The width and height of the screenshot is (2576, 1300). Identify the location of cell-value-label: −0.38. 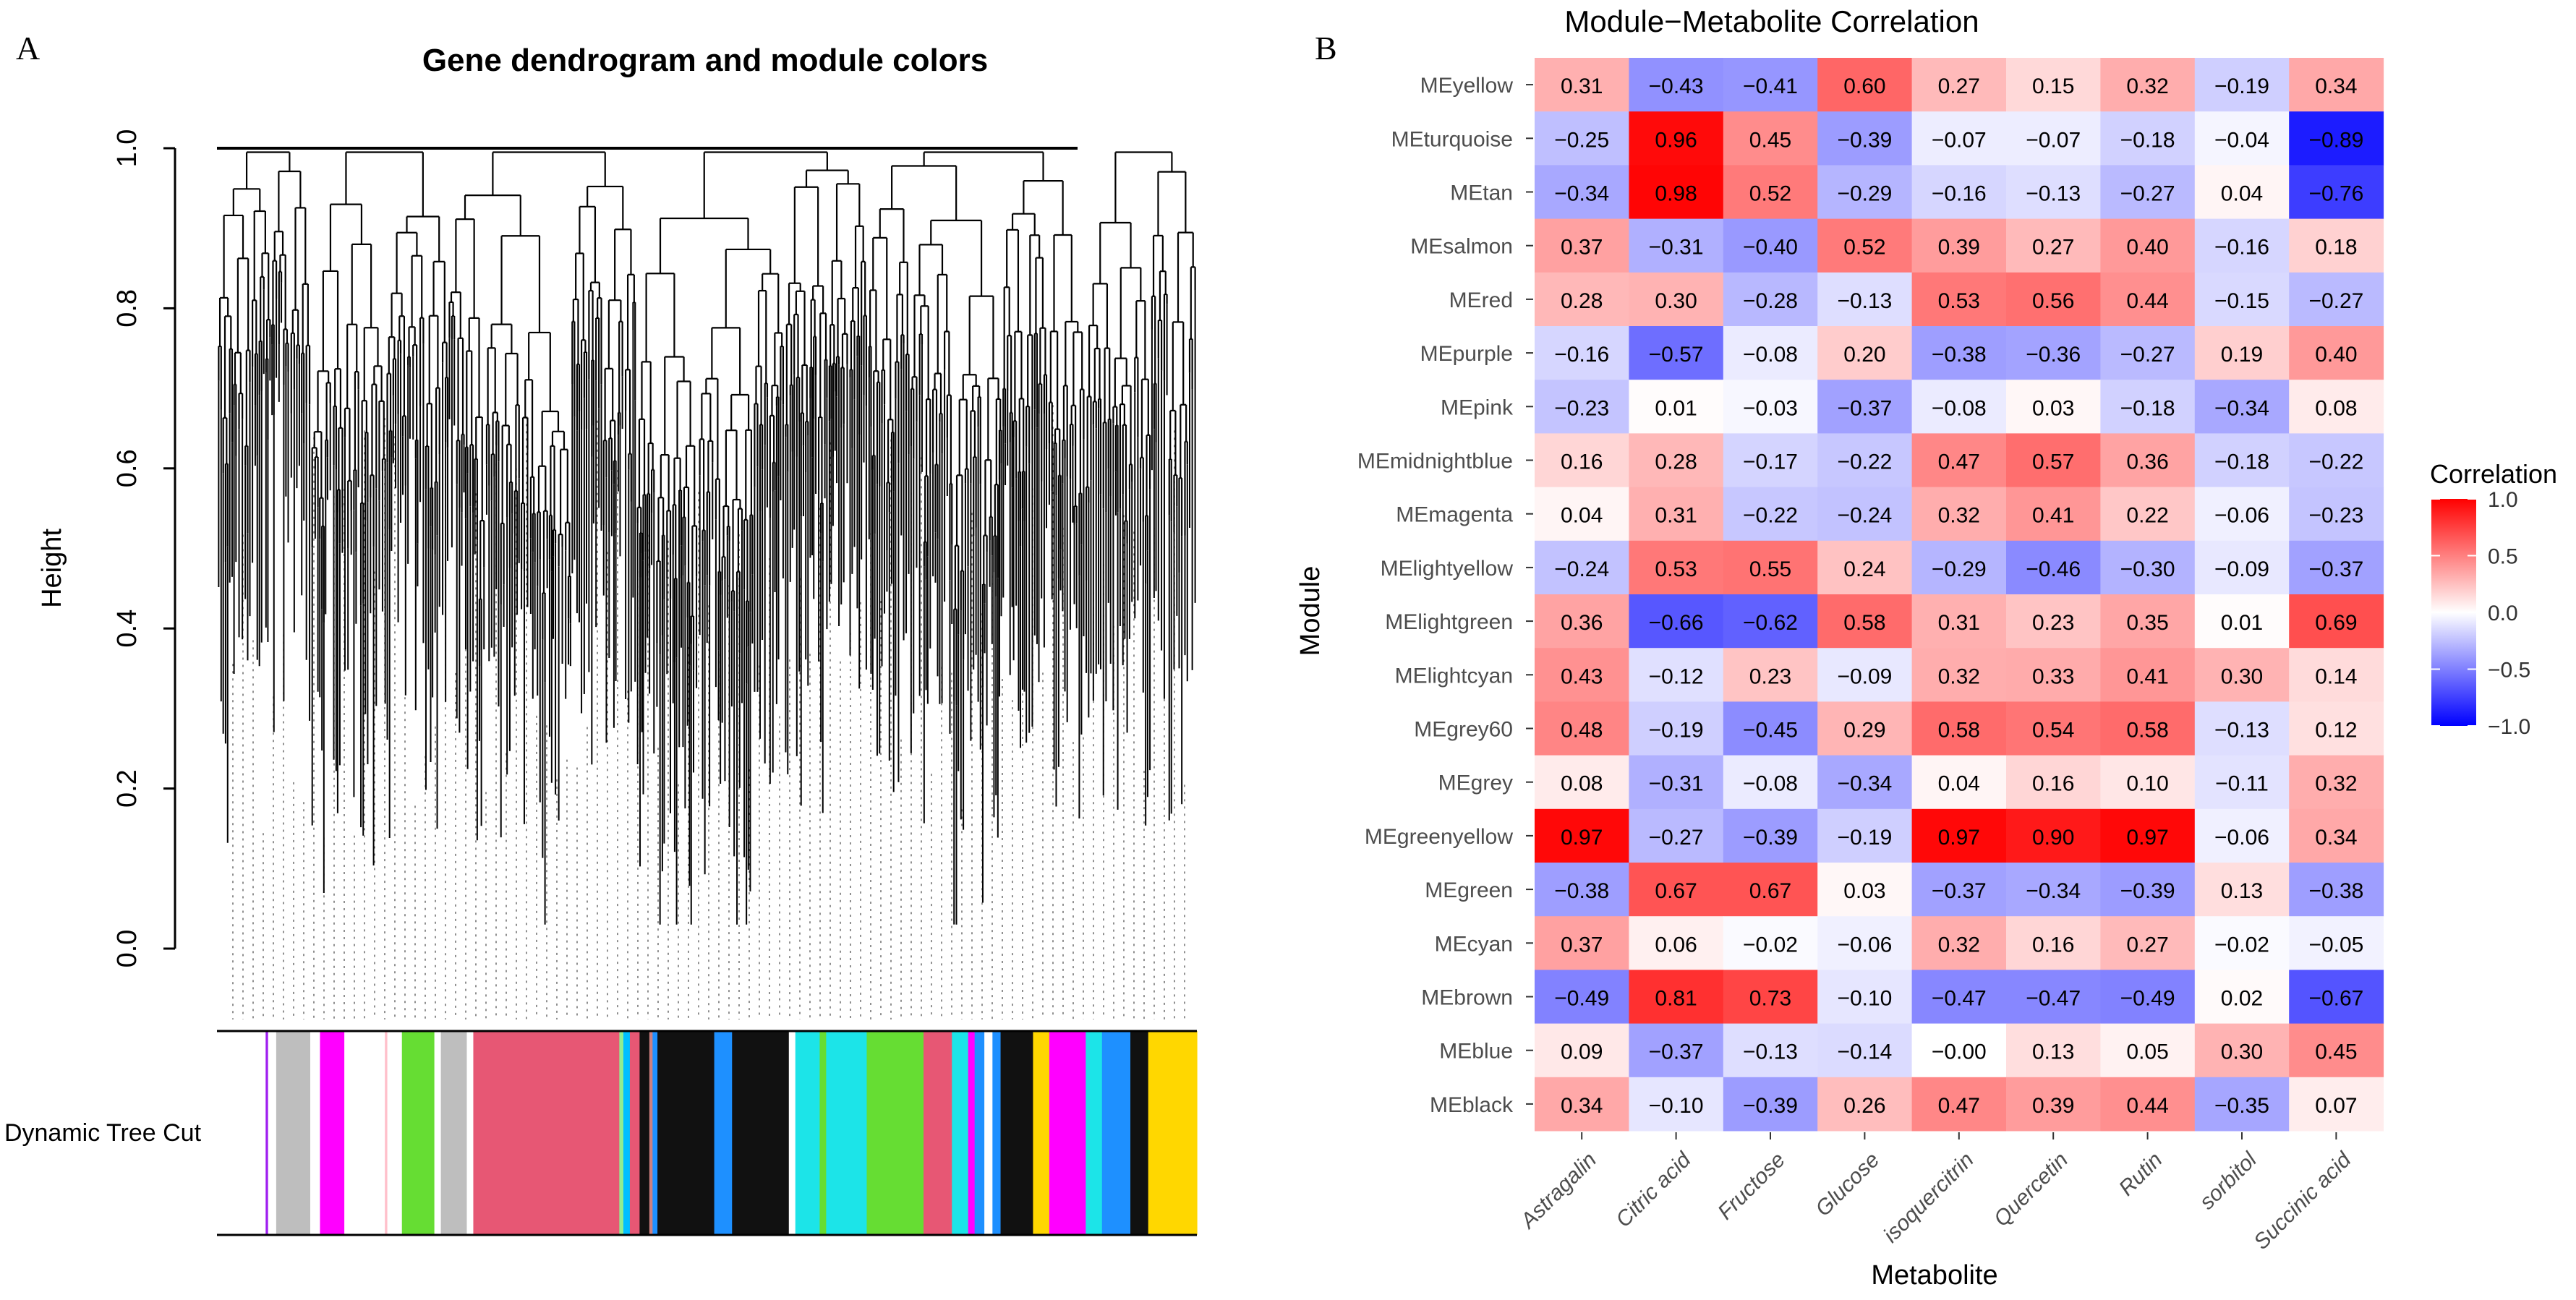
(1582, 891).